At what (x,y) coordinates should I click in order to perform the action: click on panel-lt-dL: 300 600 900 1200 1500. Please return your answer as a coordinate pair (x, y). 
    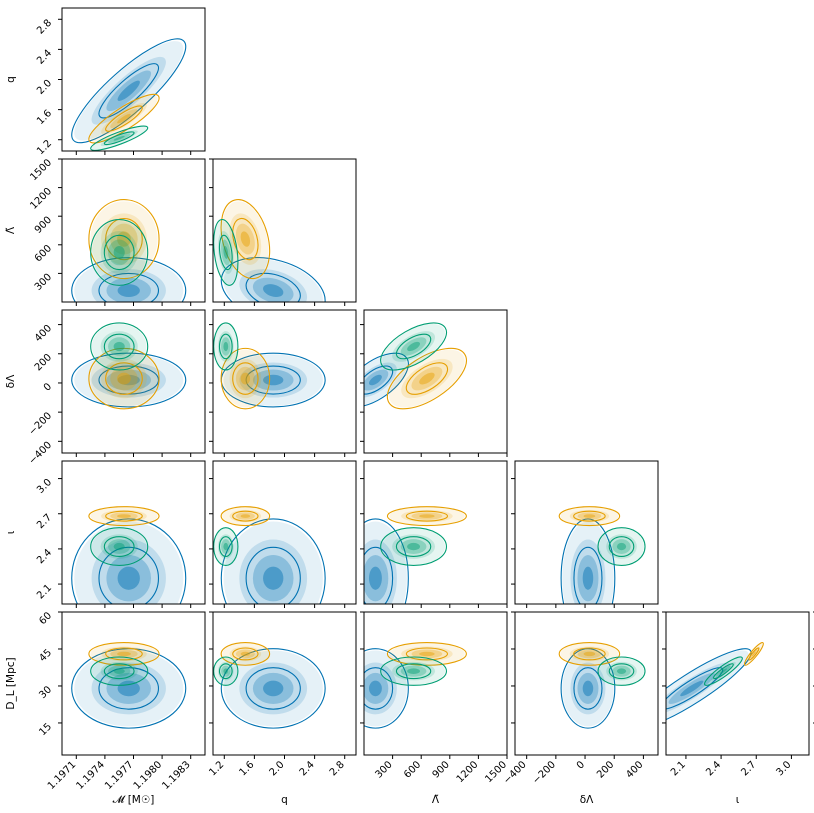
    Looking at the image, I should click on (434, 698).